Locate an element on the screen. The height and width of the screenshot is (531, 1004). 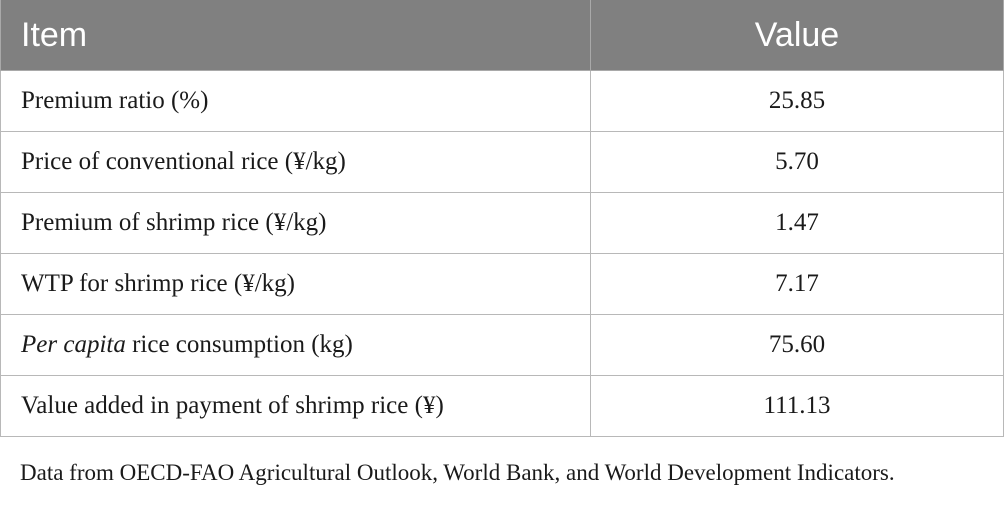
table-row: WTP for shrimp rice (¥/kg) 7.17 is located at coordinates (502, 284).